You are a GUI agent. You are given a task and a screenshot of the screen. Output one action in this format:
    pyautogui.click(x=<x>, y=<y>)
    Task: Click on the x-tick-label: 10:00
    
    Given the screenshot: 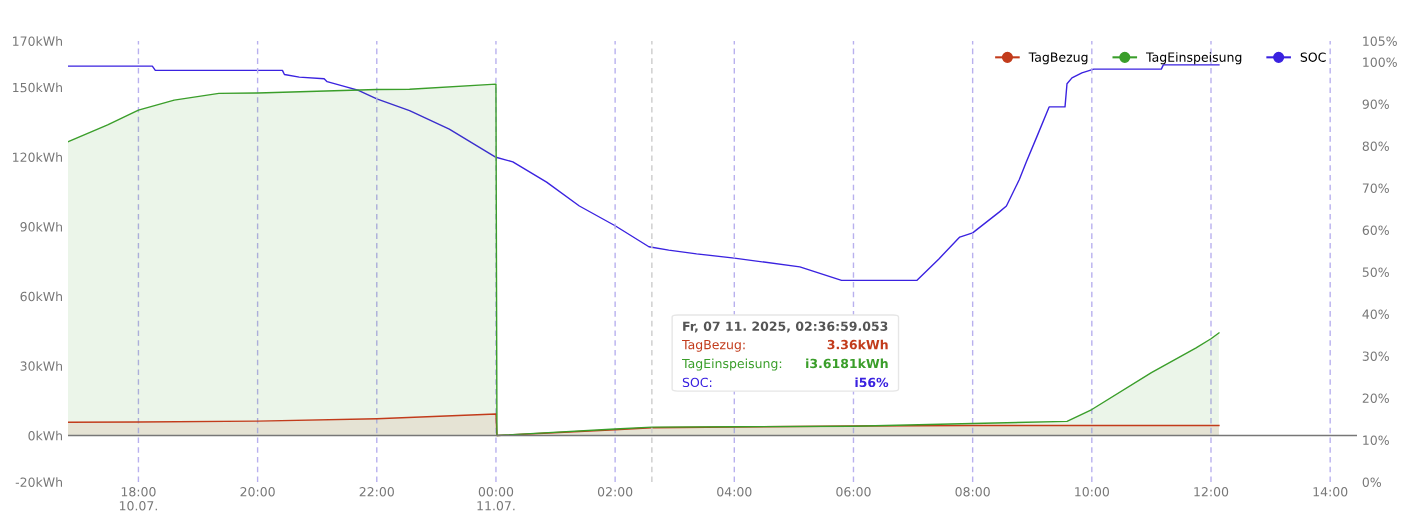 What is the action you would take?
    pyautogui.click(x=1092, y=492)
    